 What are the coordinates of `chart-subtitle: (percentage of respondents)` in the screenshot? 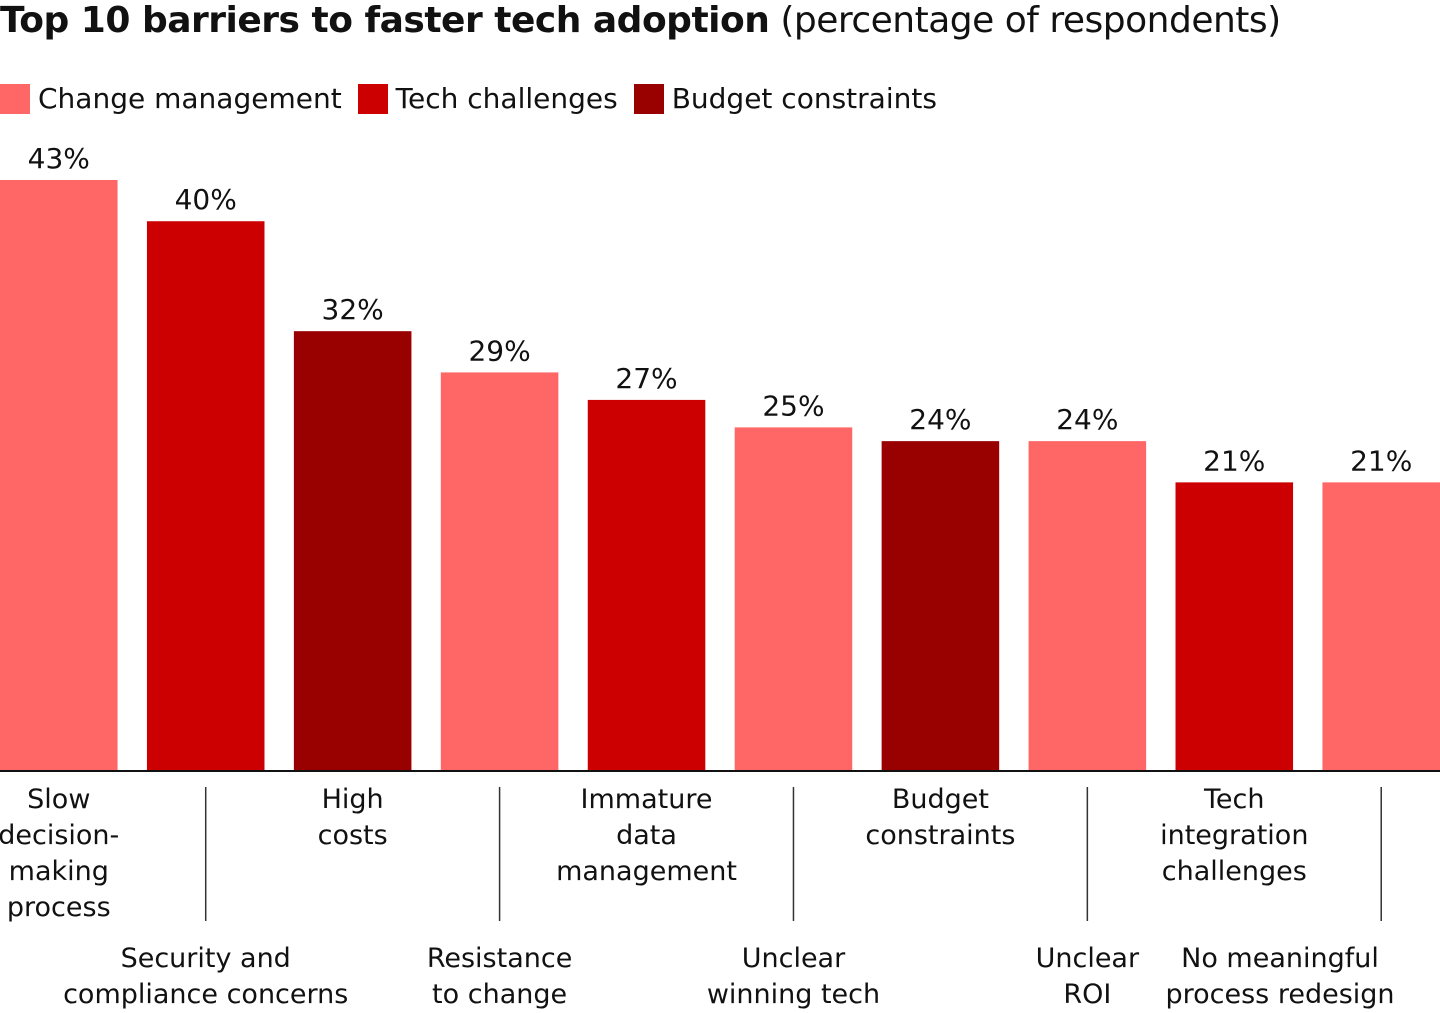 It's located at (1030, 20).